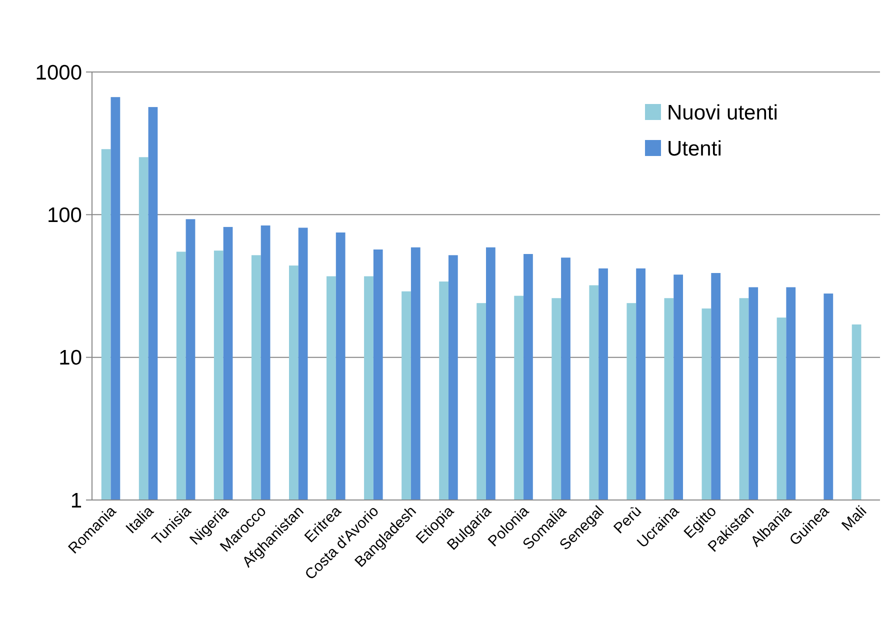 The width and height of the screenshot is (892, 634). What do you see at coordinates (64, 216) in the screenshot?
I see `y-tick-label: 100` at bounding box center [64, 216].